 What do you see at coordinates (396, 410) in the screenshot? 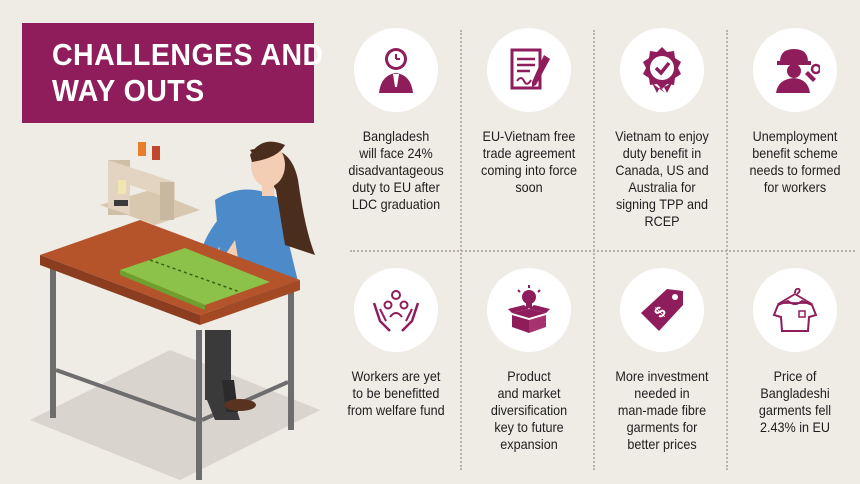
I see `caption-line: from welfare fund` at bounding box center [396, 410].